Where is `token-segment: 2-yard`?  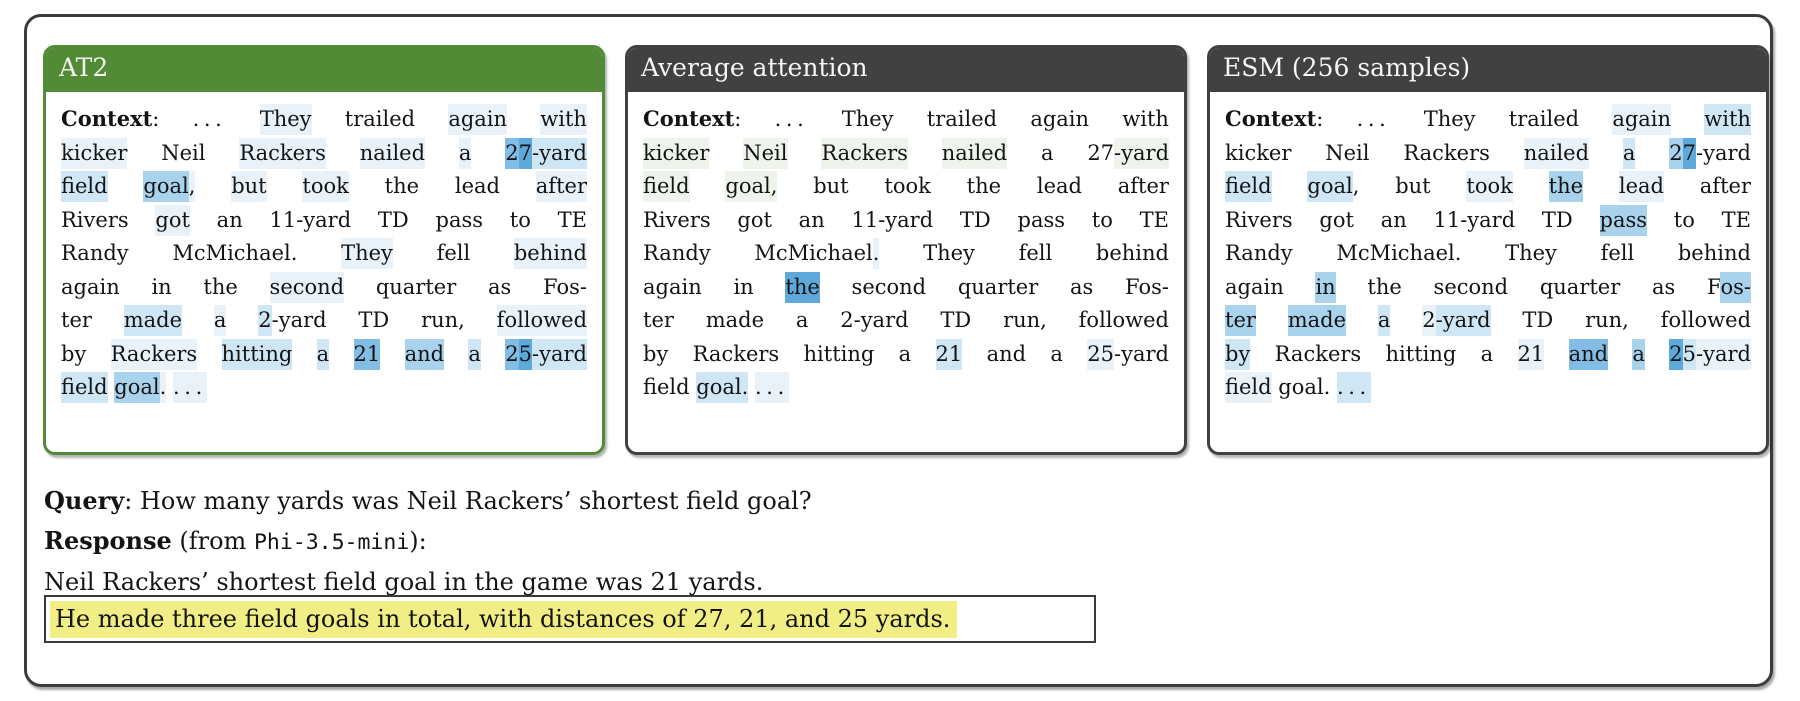 token-segment: 2-yard is located at coordinates (874, 320).